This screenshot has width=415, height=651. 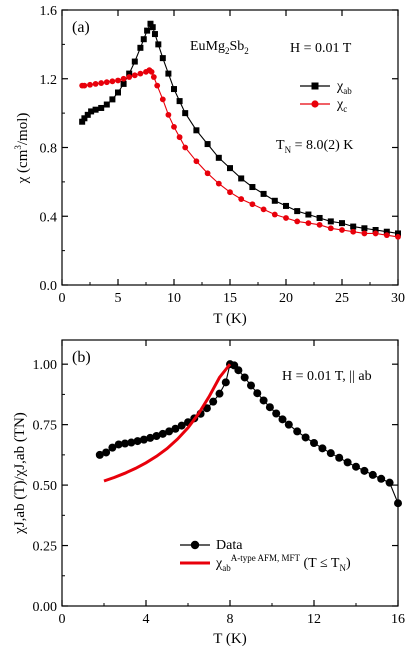 What do you see at coordinates (229, 545) in the screenshot?
I see `svg-text: Data` at bounding box center [229, 545].